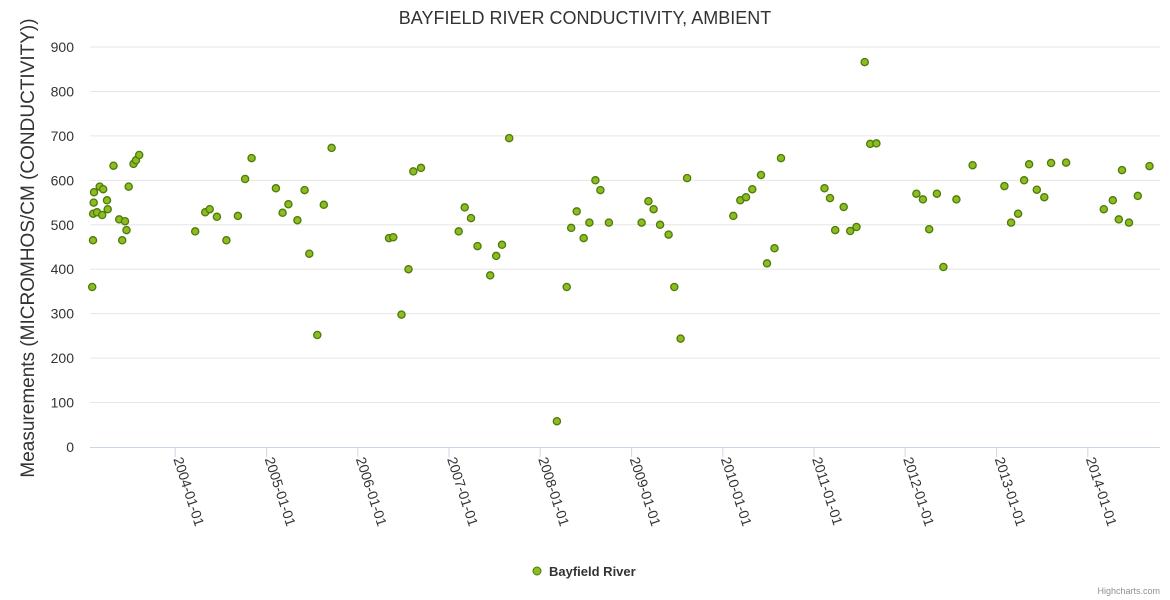 This screenshot has width=1170, height=600. I want to click on highcharts-credit: Highcharts.com, so click(1128, 591).